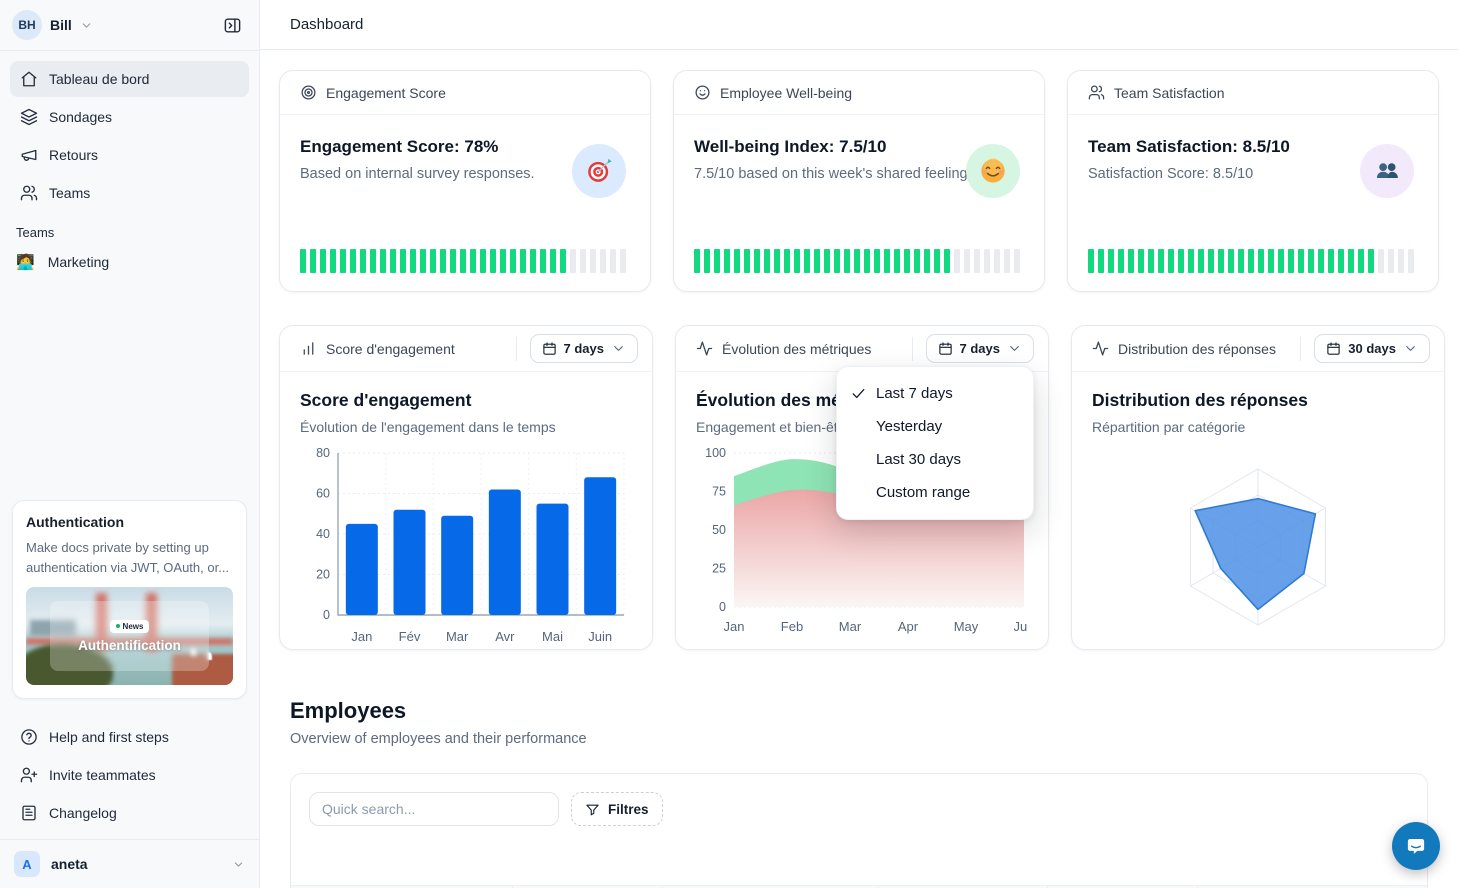  What do you see at coordinates (773, 427) in the screenshot?
I see `chart-subtitle: Engagement et bien-être` at bounding box center [773, 427].